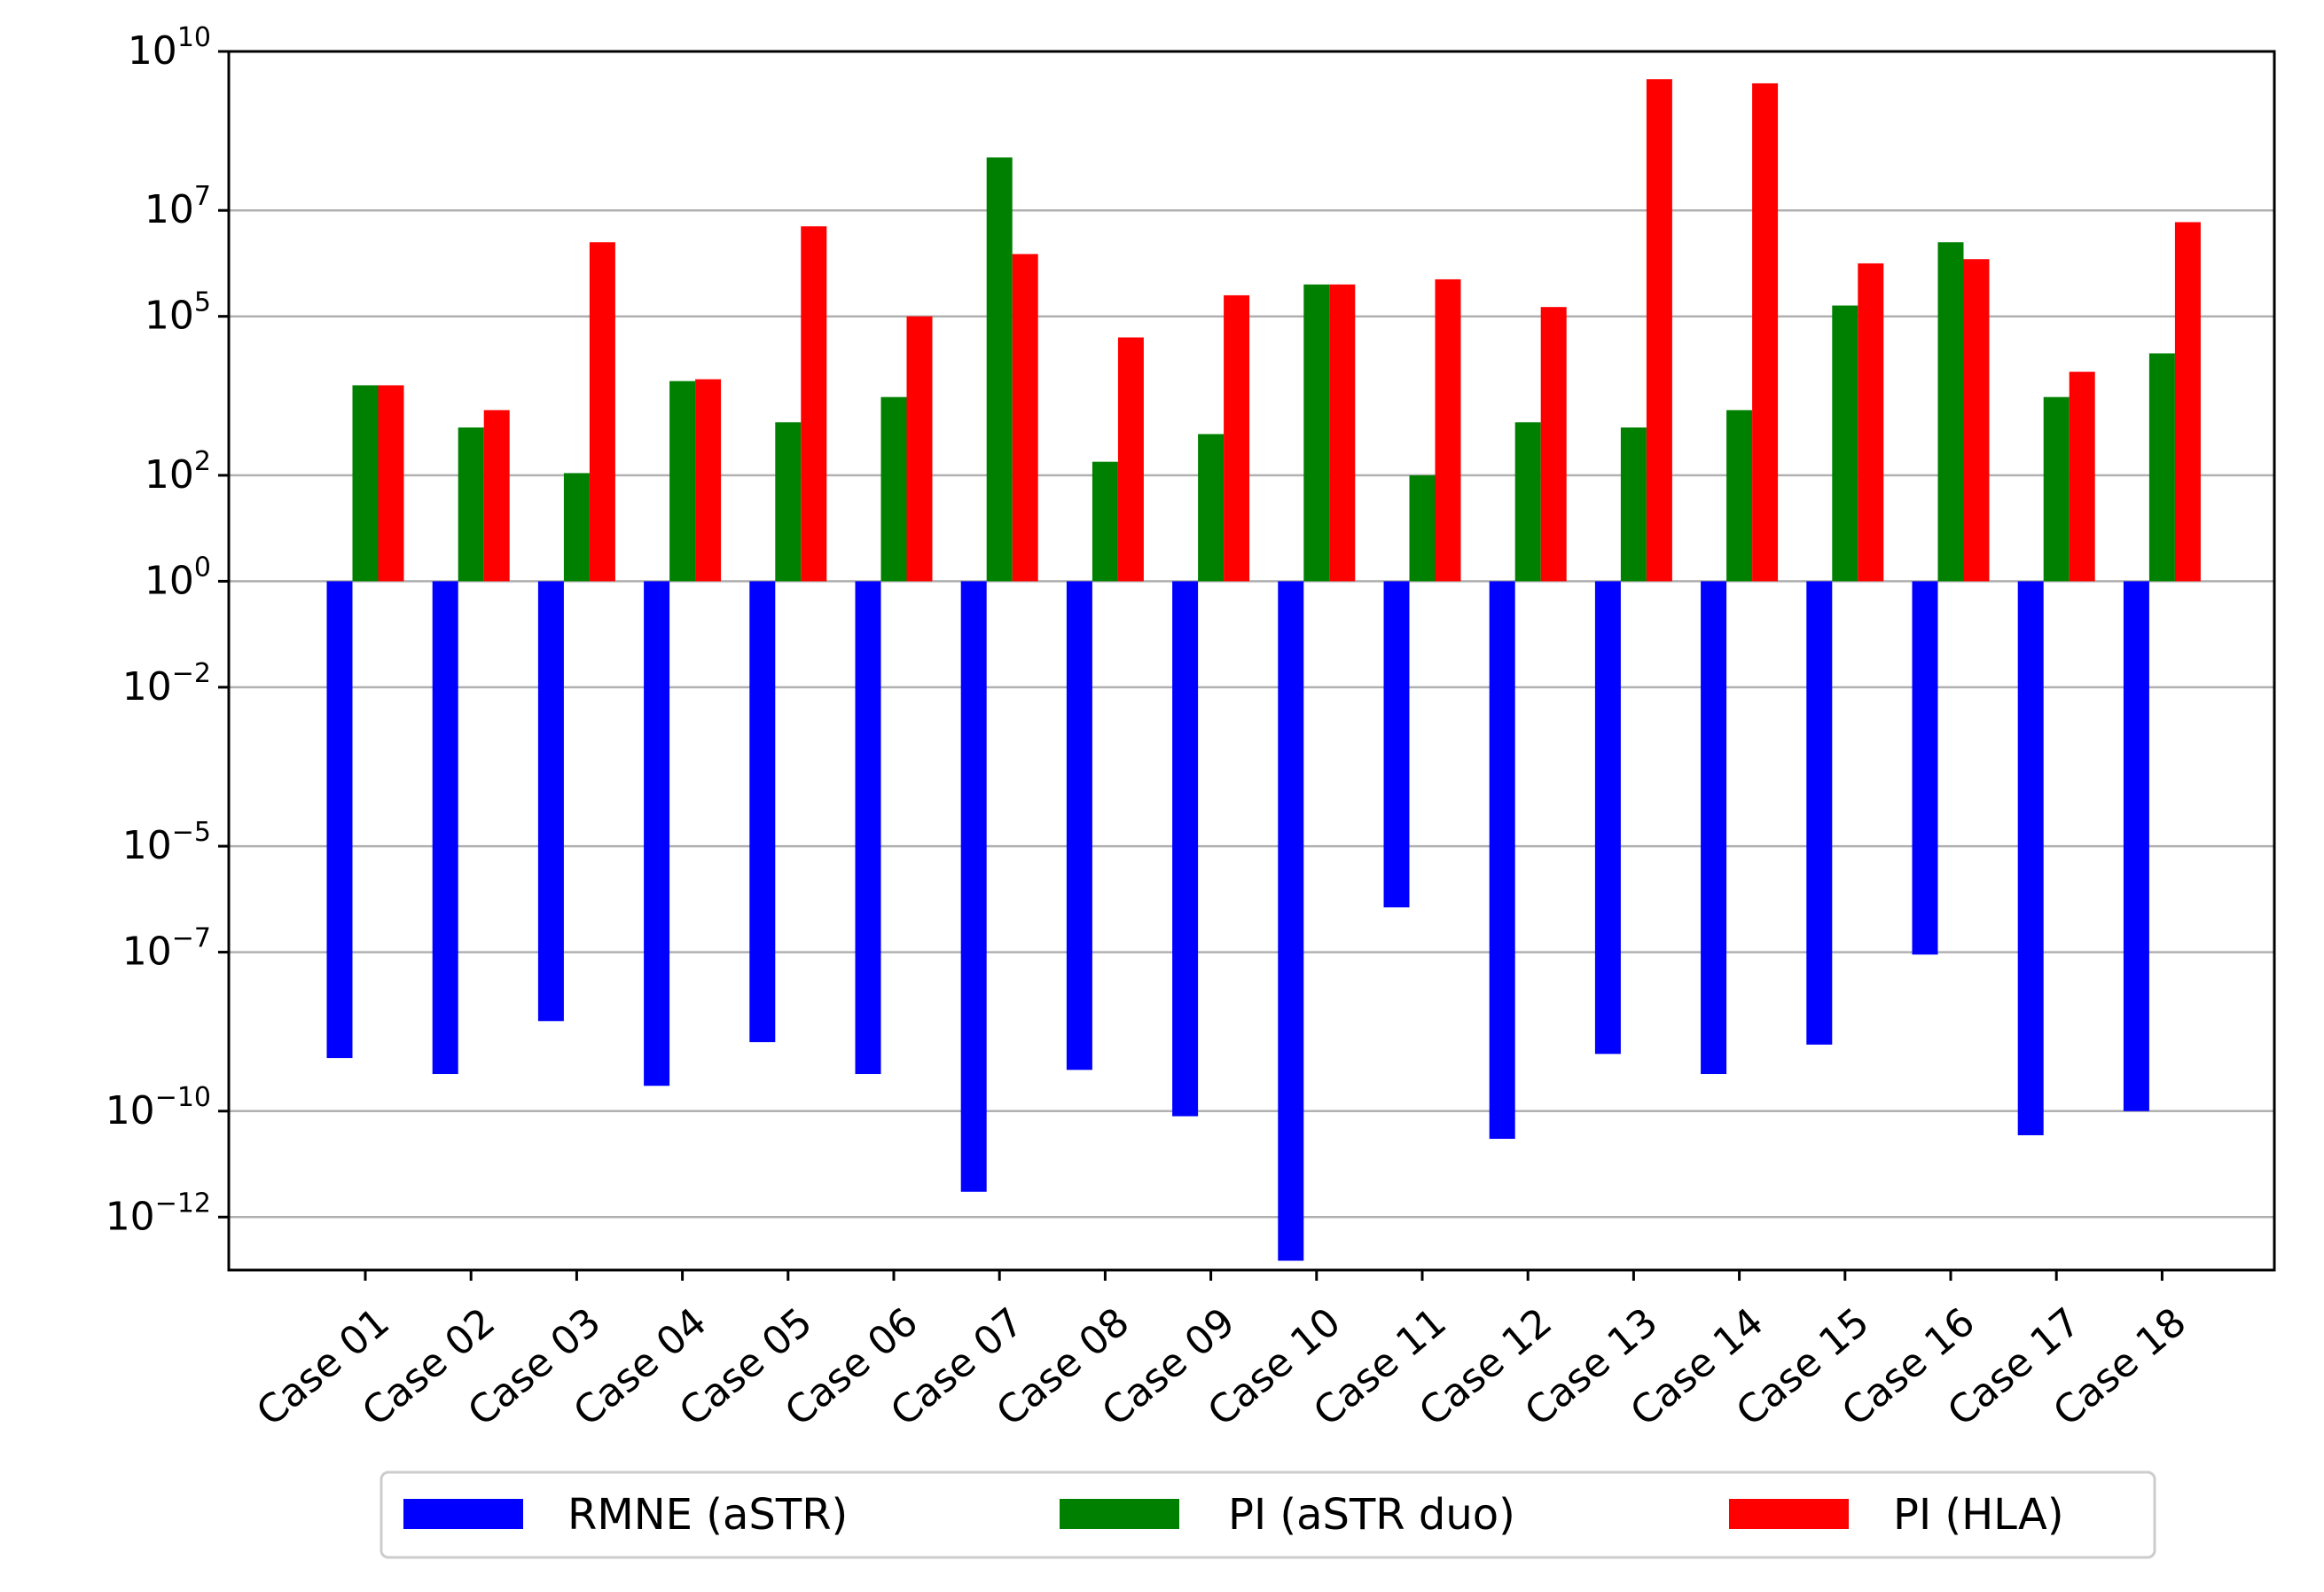 The height and width of the screenshot is (1592, 2324). I want to click on y-tick-label: 10⁻⁷, so click(166, 949).